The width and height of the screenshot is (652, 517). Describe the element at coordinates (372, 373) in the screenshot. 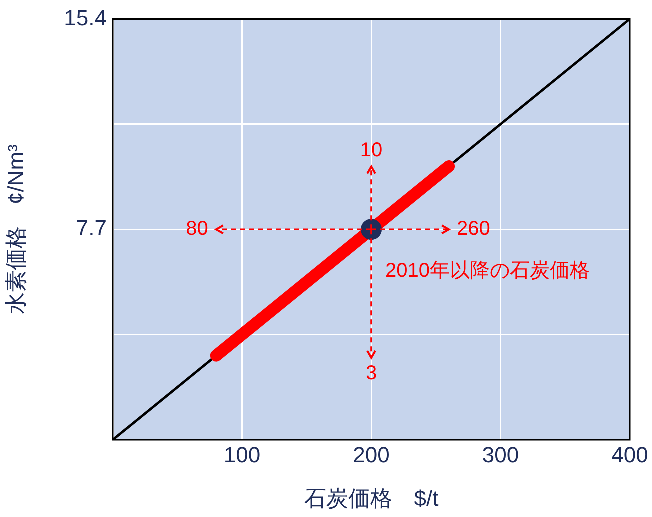

I see `annotation: 3` at that location.